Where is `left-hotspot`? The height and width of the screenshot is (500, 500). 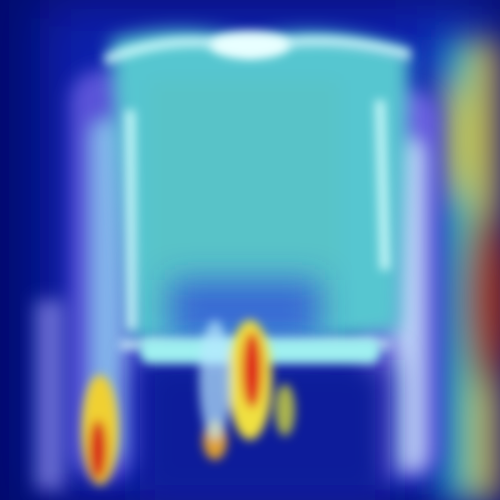 left-hotspot is located at coordinates (100, 430).